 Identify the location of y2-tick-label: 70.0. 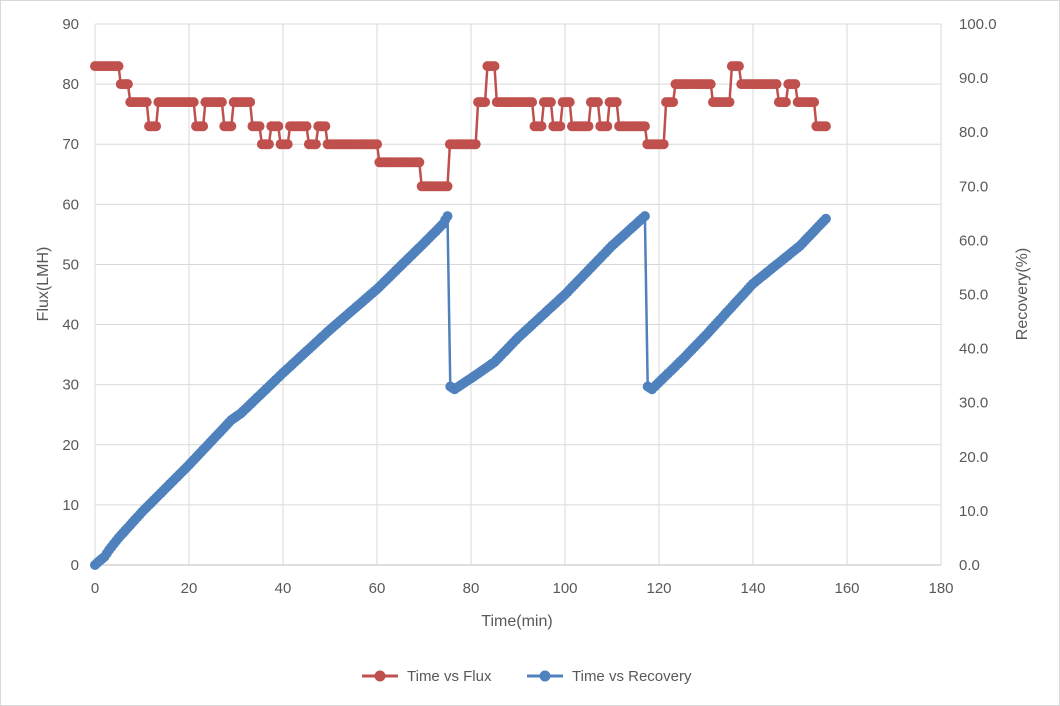
(973, 186).